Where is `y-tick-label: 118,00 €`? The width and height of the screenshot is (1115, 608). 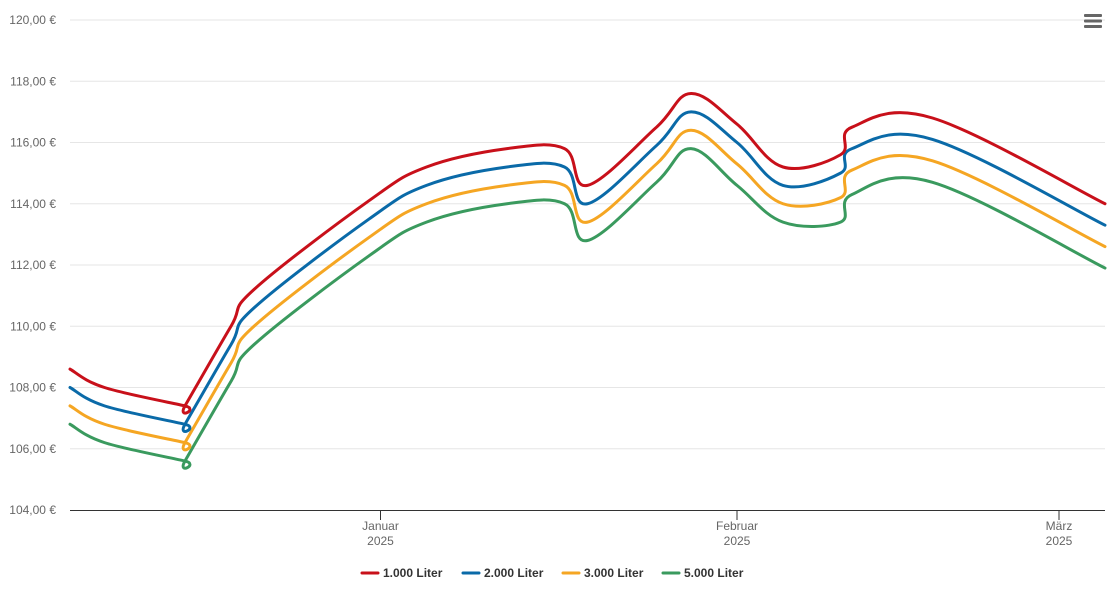 y-tick-label: 118,00 € is located at coordinates (33, 81).